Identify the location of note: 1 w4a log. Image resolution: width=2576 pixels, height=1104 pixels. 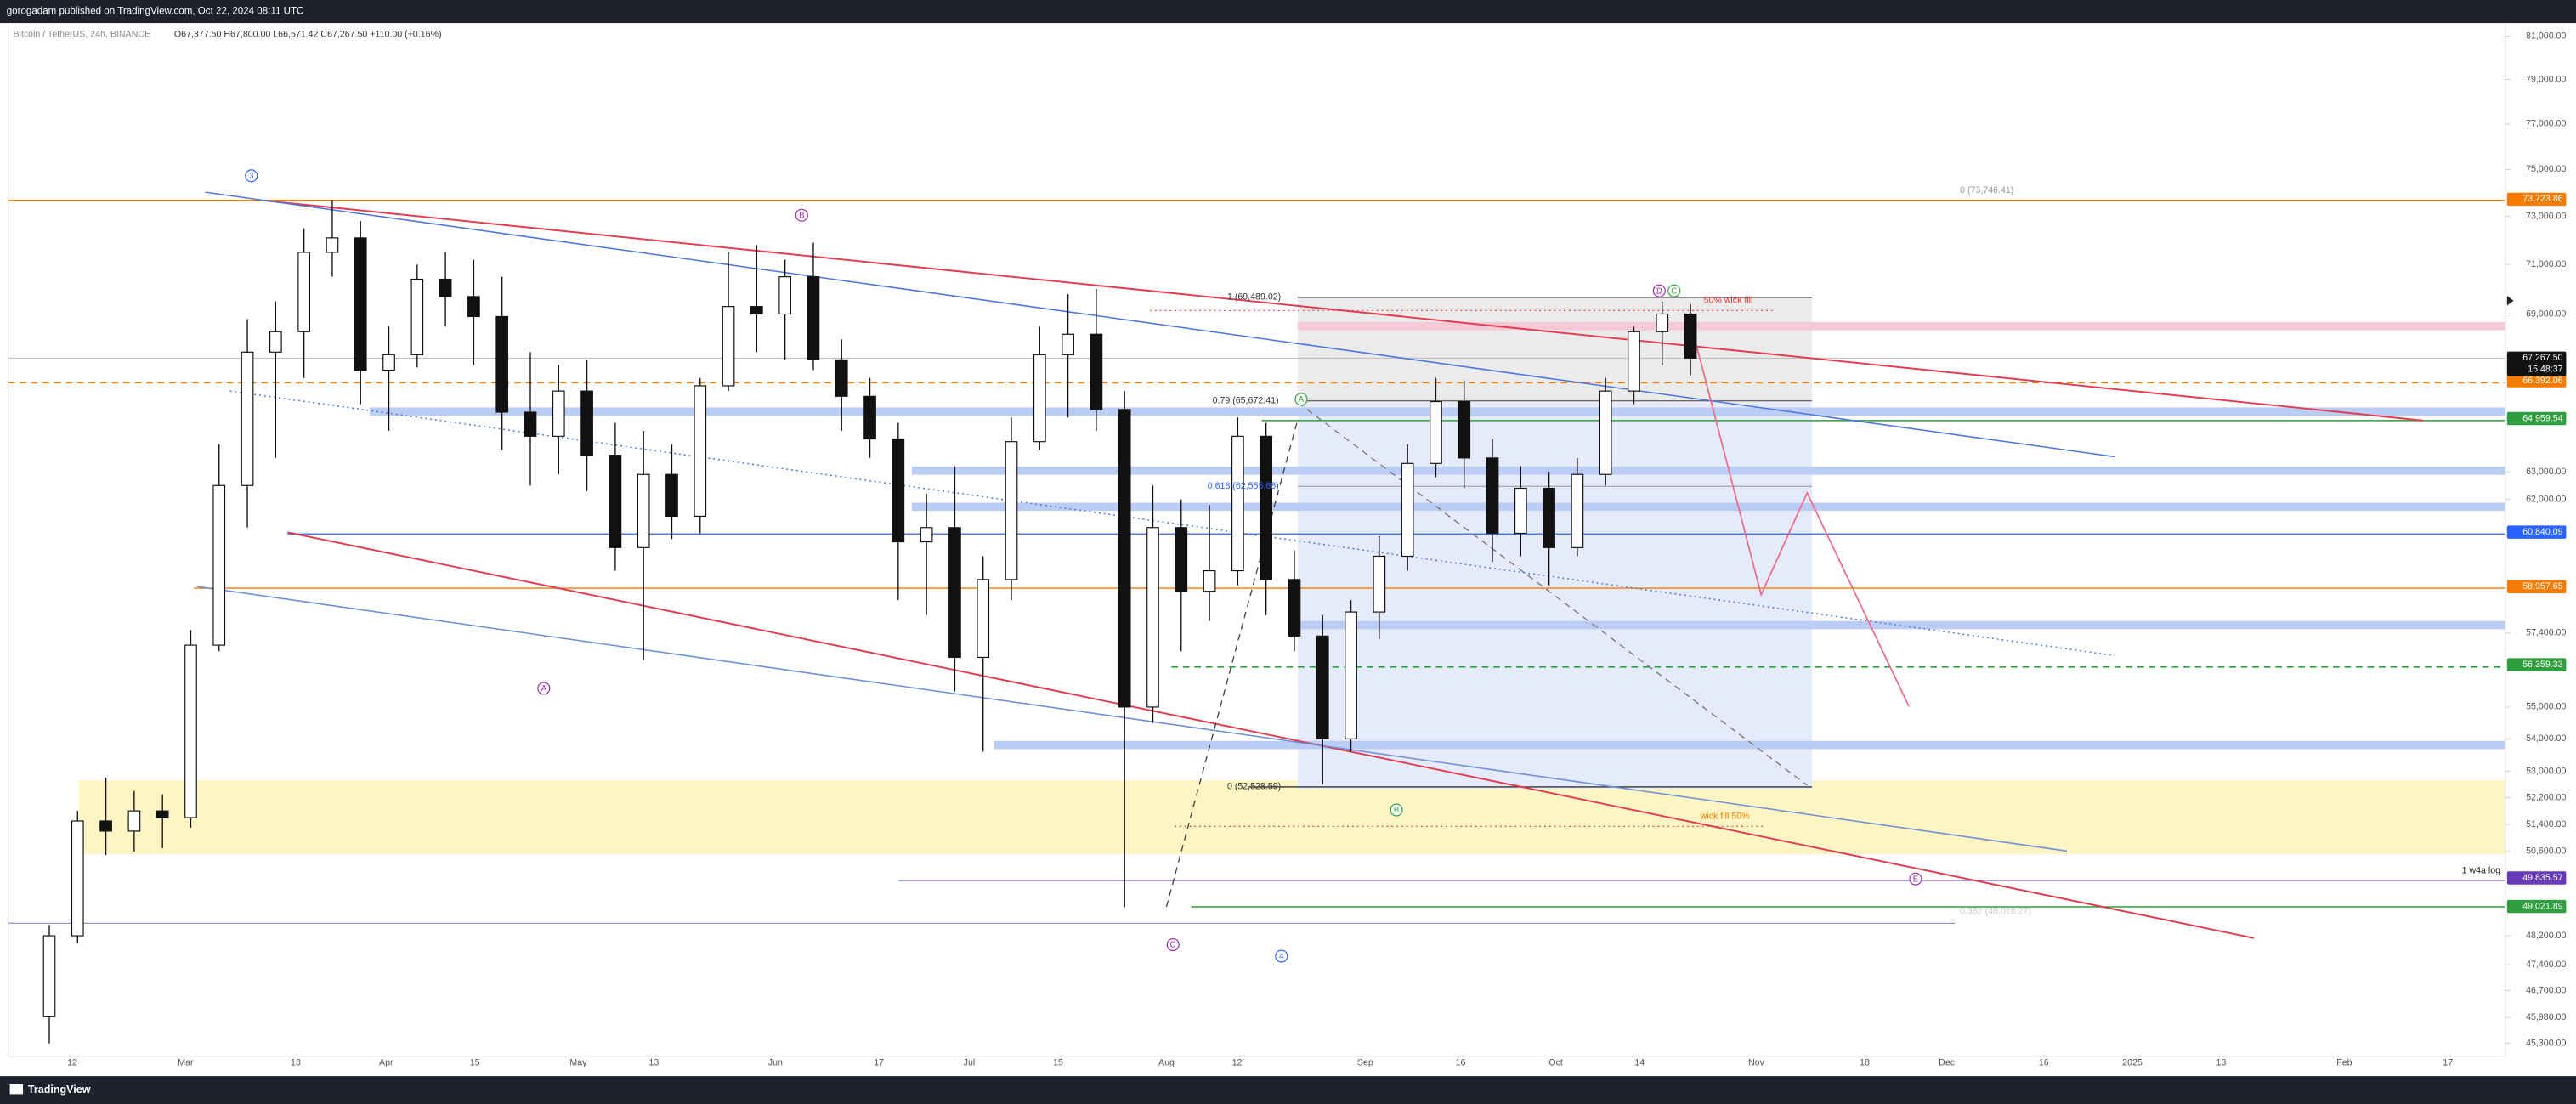
(2481, 870).